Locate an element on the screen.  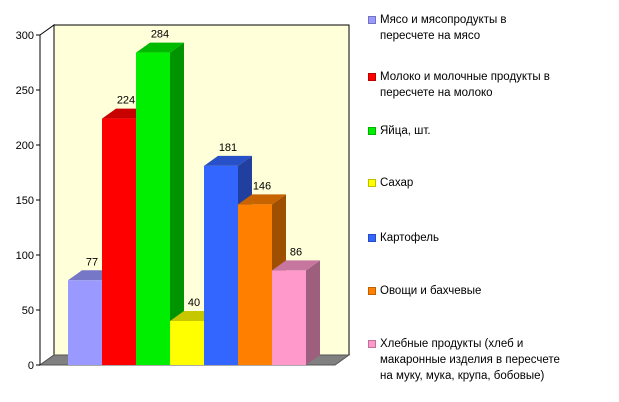
y-tick-label: 150 is located at coordinates (25, 201).